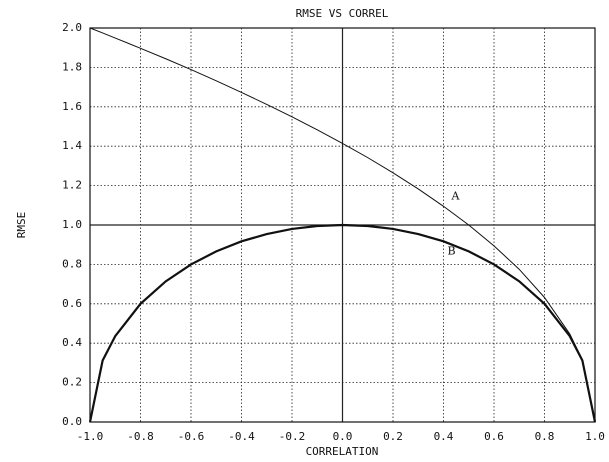 The height and width of the screenshot is (462, 609). I want to click on y-tick-label: 1.2, so click(72, 185).